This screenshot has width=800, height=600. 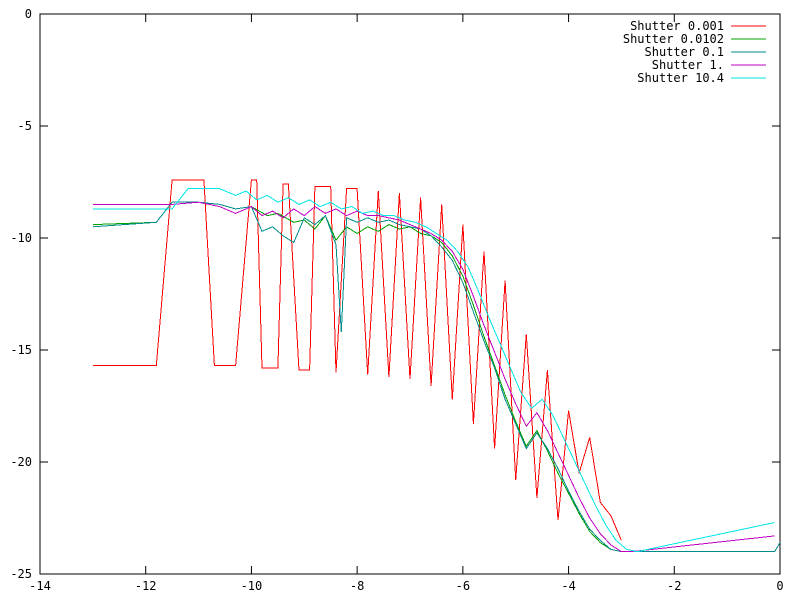 What do you see at coordinates (21, 238) in the screenshot?
I see `y-tick-label: -10` at bounding box center [21, 238].